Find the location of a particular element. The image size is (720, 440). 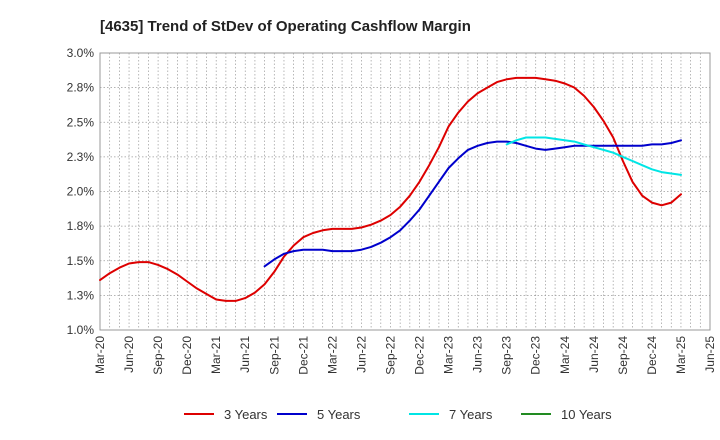

x-tick-label: Mar-21 is located at coordinates (216, 355).